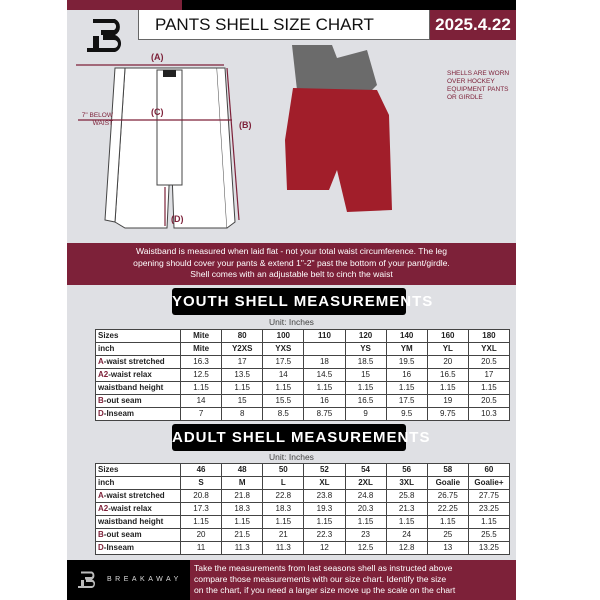 The image size is (600, 600). Describe the element at coordinates (144, 579) in the screenshot. I see `brand-name: BREAKAWAY` at that location.